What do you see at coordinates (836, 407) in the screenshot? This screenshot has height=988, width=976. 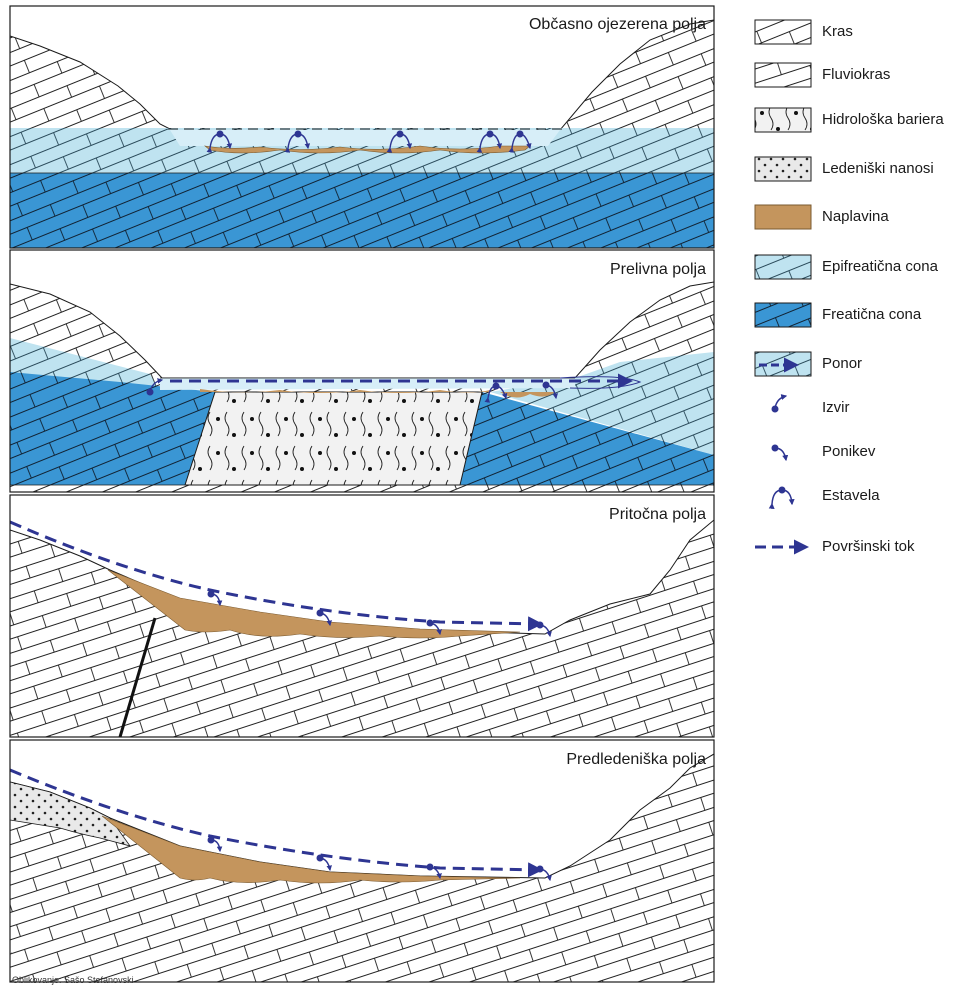 I see `legend-label-spring: Izvir` at bounding box center [836, 407].